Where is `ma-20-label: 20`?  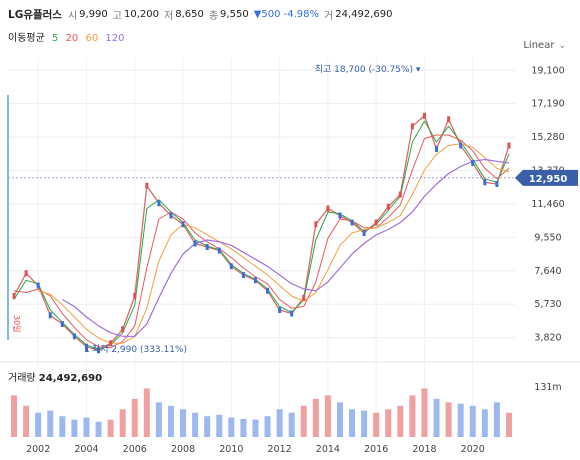
ma-20-label: 20 is located at coordinates (72, 38).